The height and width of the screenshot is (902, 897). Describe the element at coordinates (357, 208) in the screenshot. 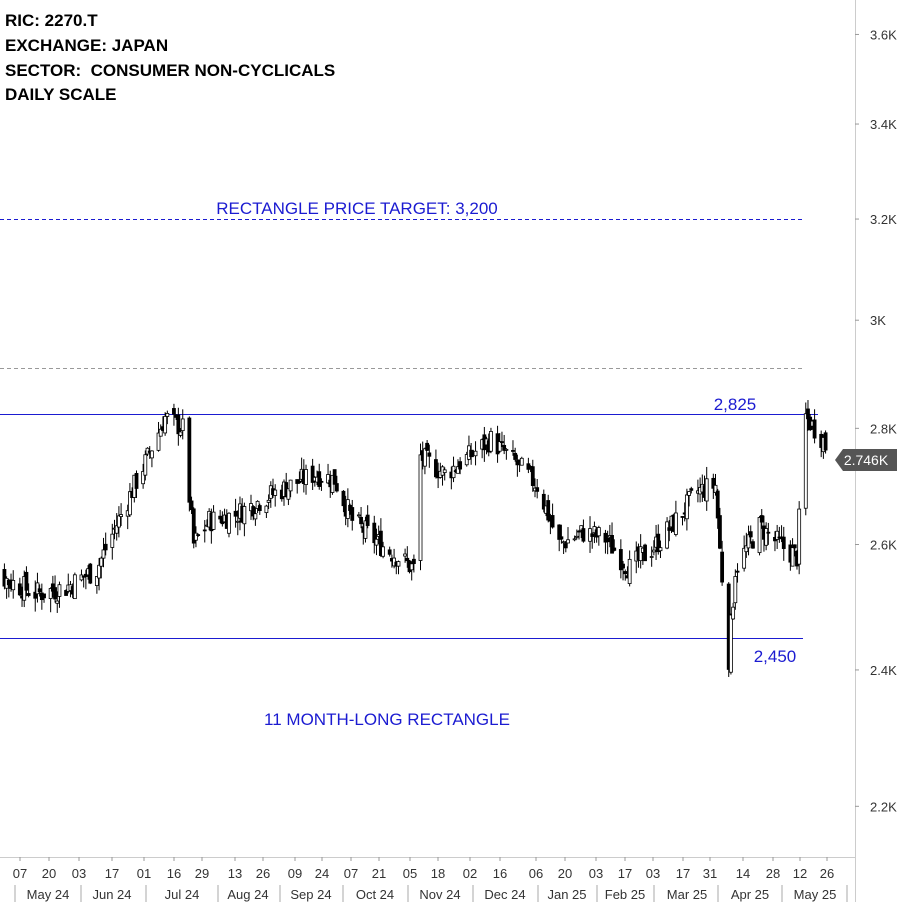

I see `target-label: RECTANGLE PRICE TARGET: 3,200` at that location.